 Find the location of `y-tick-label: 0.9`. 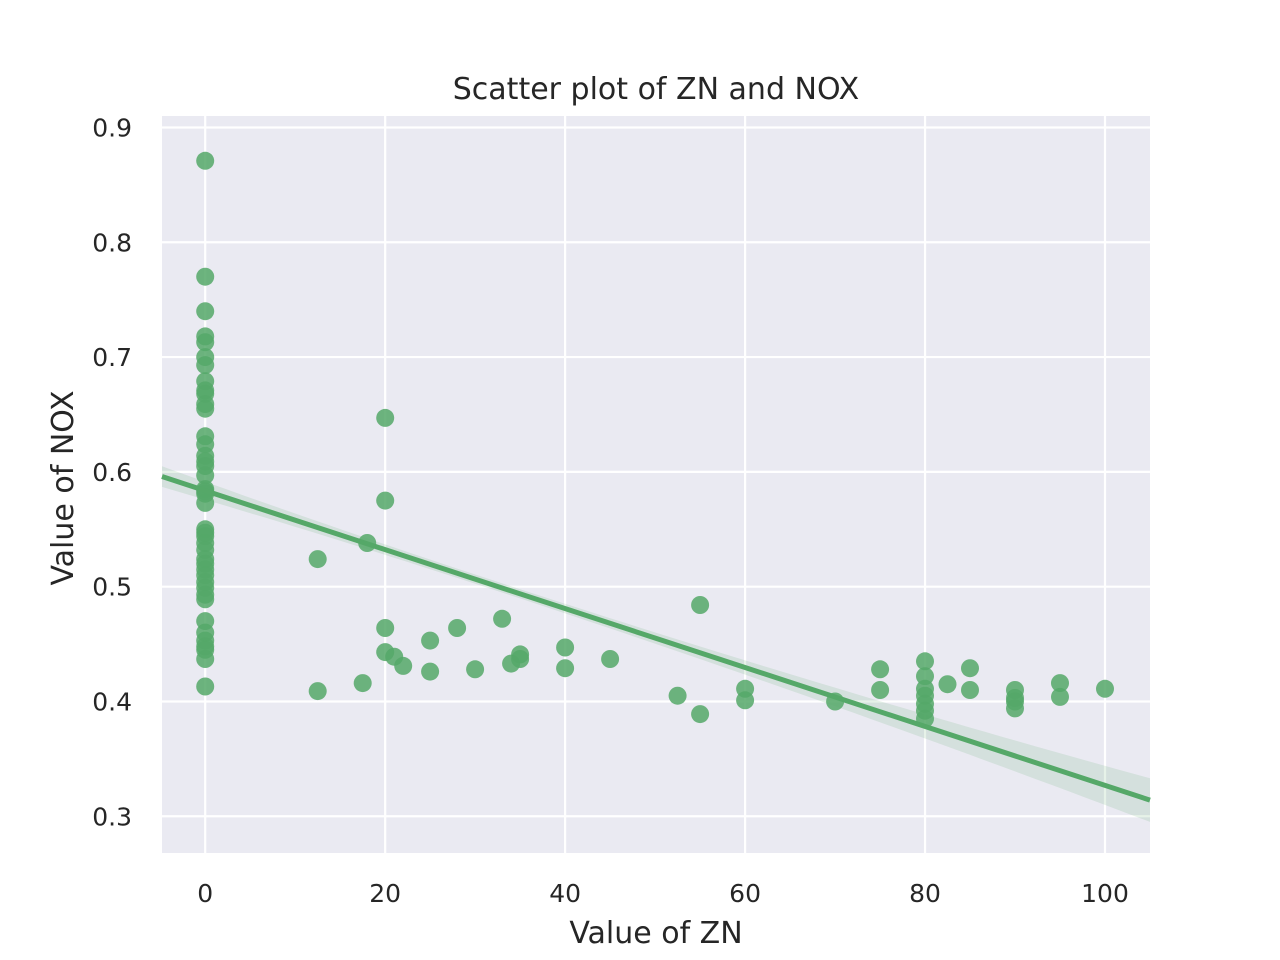

y-tick-label: 0.9 is located at coordinates (112, 127).